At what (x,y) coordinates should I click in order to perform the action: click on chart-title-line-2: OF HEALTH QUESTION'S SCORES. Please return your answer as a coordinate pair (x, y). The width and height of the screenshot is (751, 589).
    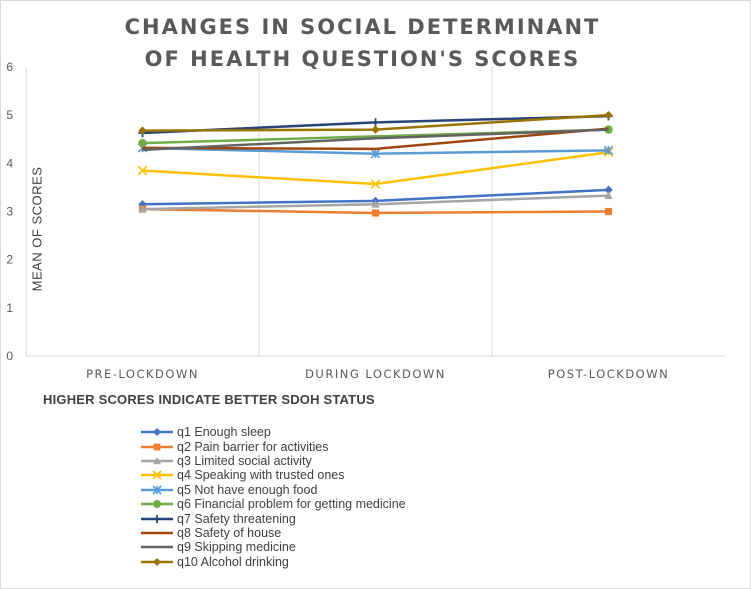
    Looking at the image, I should click on (362, 59).